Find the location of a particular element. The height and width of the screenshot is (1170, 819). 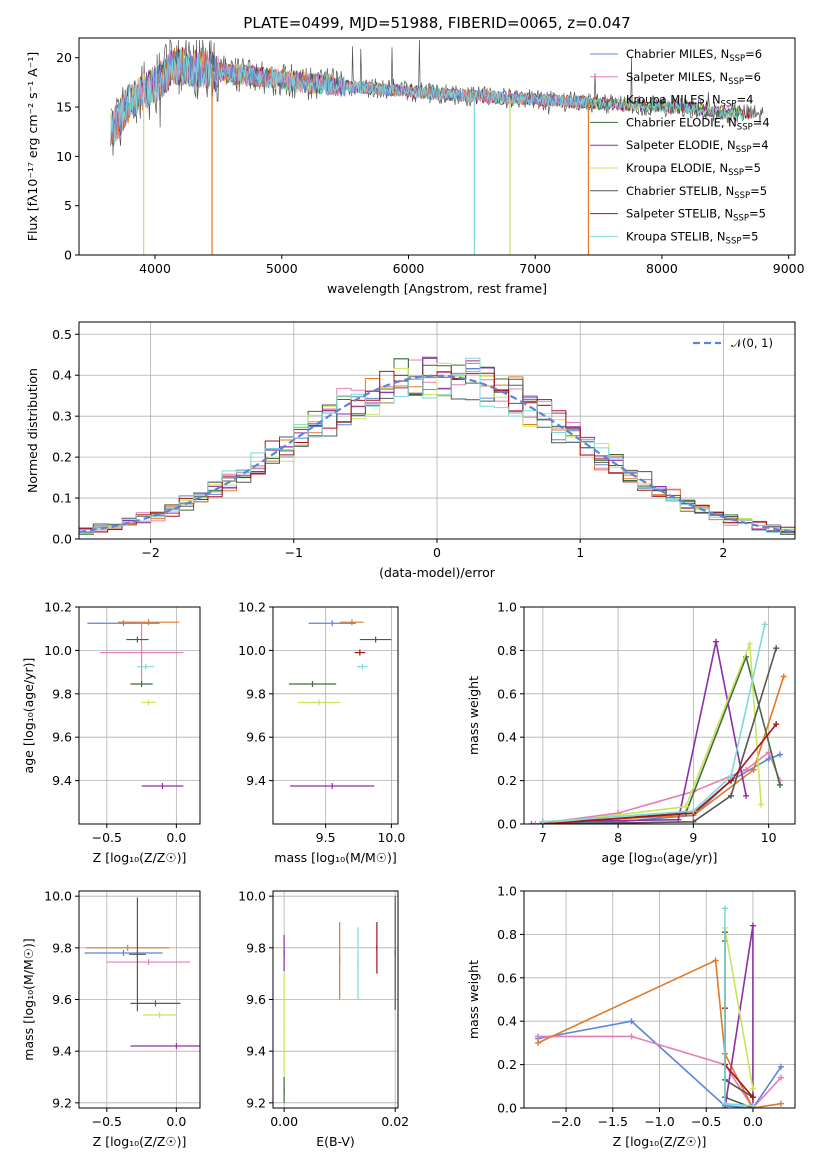

massweight_vs_age-xtick-label: 8 is located at coordinates (618, 837).